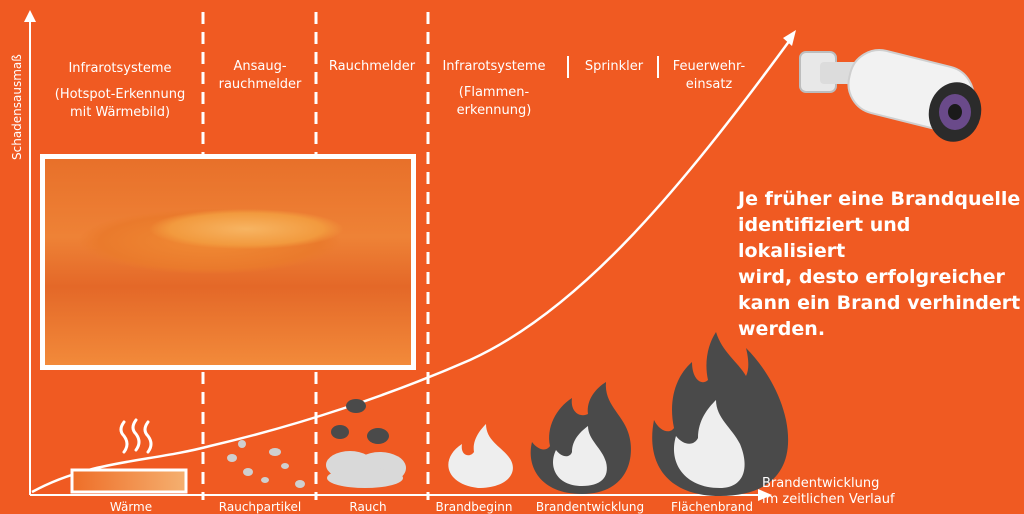  What do you see at coordinates (368, 507) in the screenshot?
I see `stage-smoke: Rauch` at bounding box center [368, 507].